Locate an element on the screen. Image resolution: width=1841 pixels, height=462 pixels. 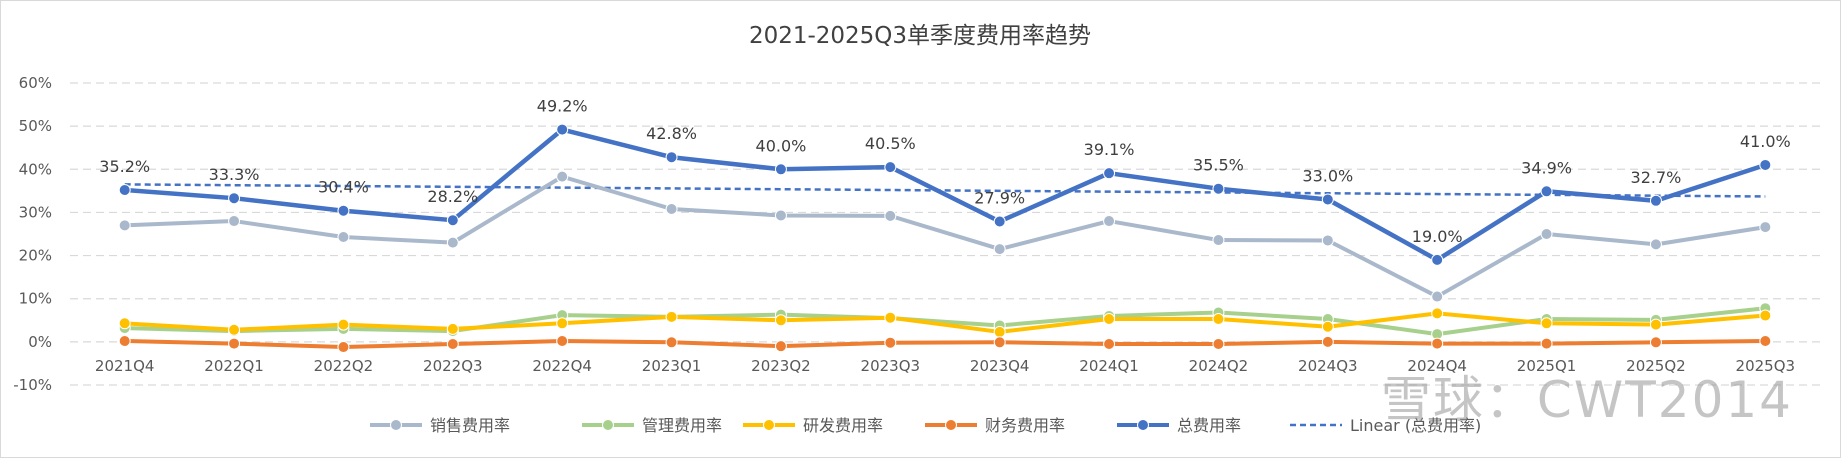
x-tick-label: 2022Q3 is located at coordinates (453, 366).